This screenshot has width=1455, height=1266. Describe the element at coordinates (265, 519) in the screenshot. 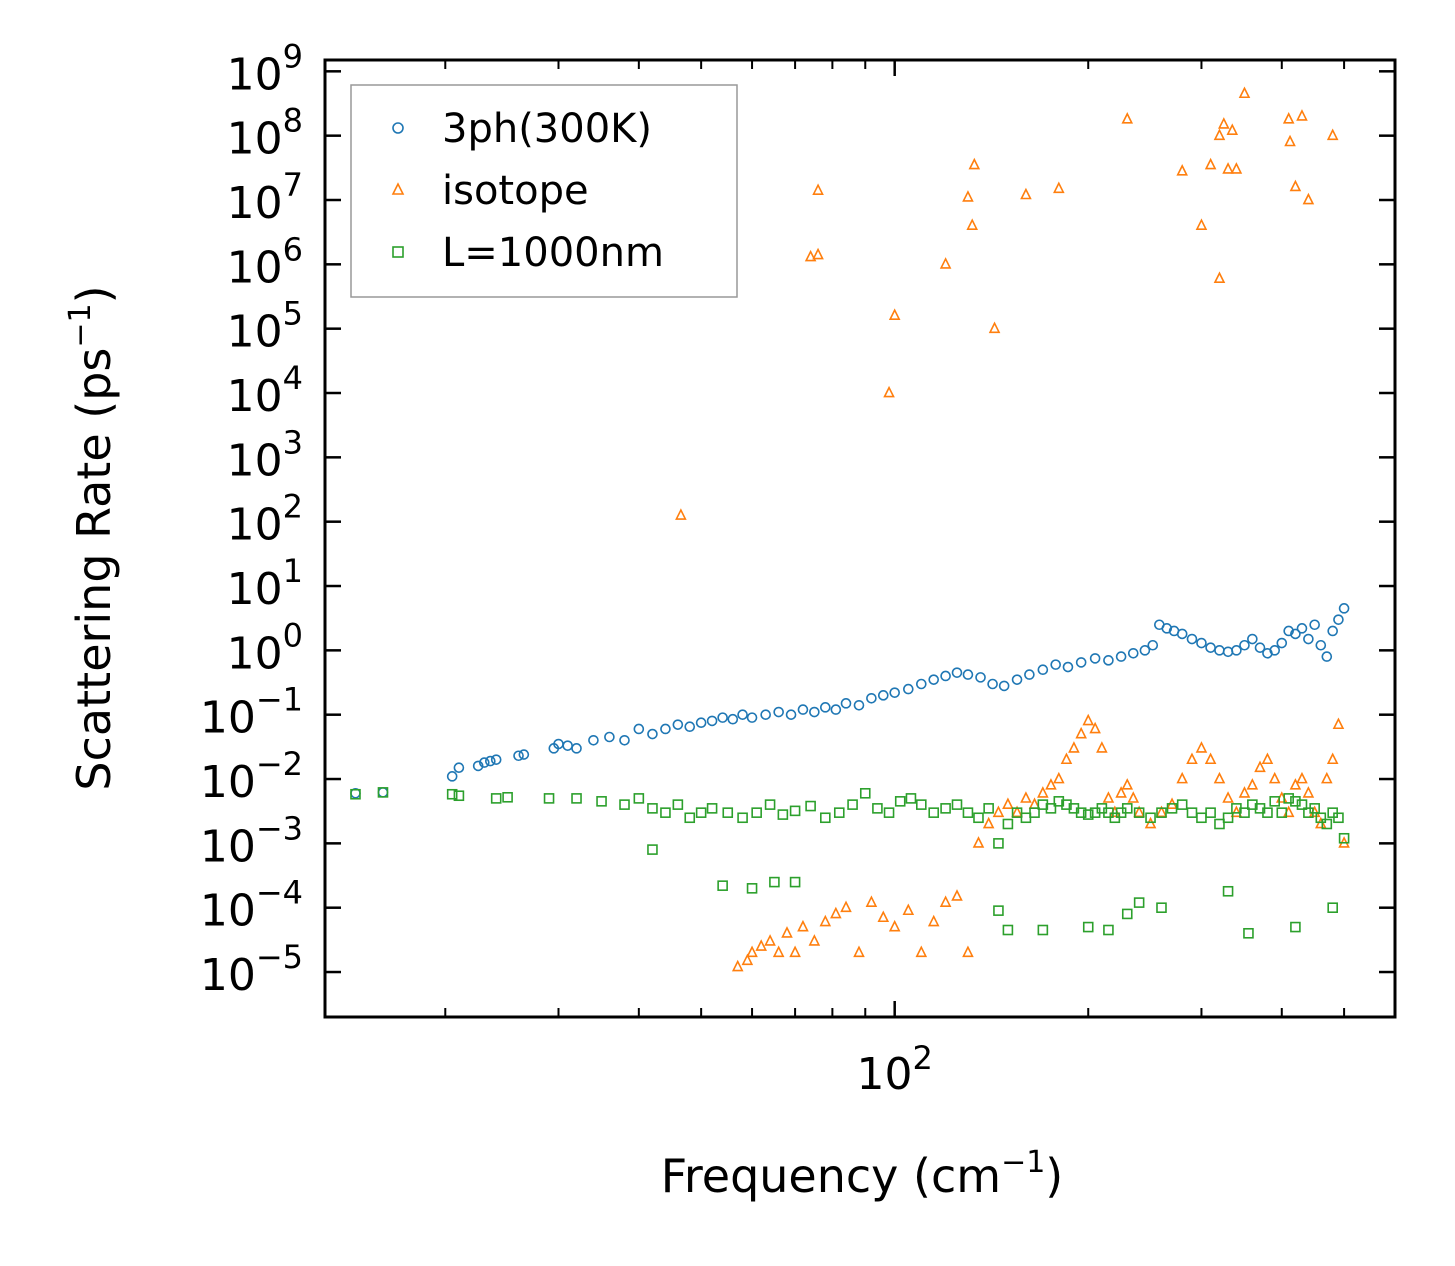

I see `y-tick-label: 10²` at that location.